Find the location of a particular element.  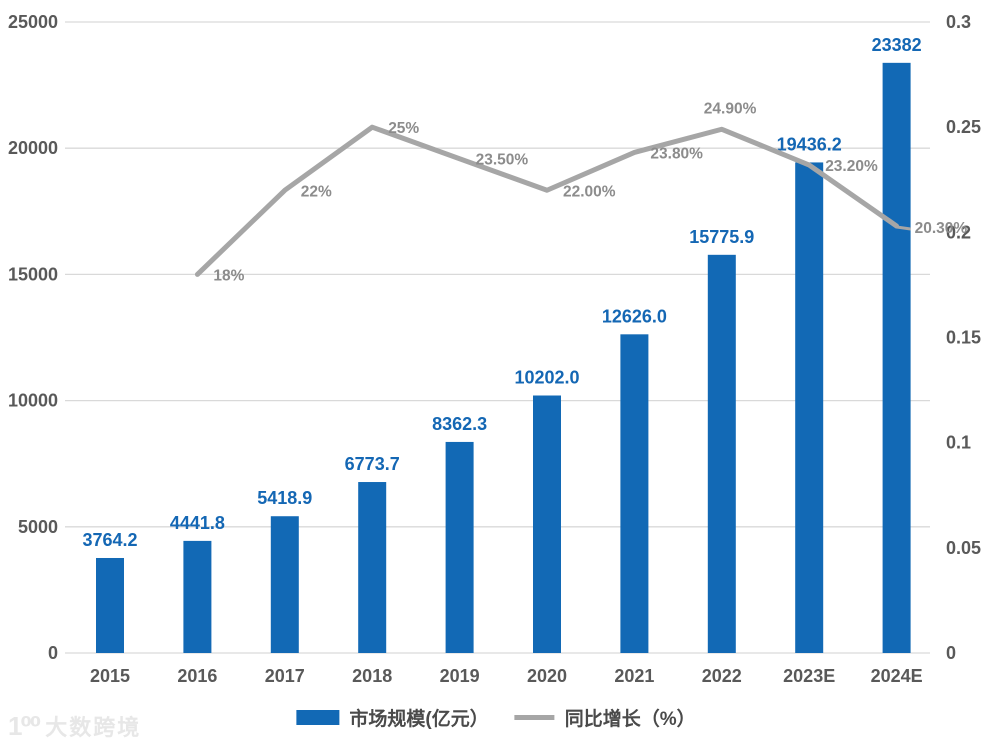

bar-value-label: 19436.2 is located at coordinates (809, 144).